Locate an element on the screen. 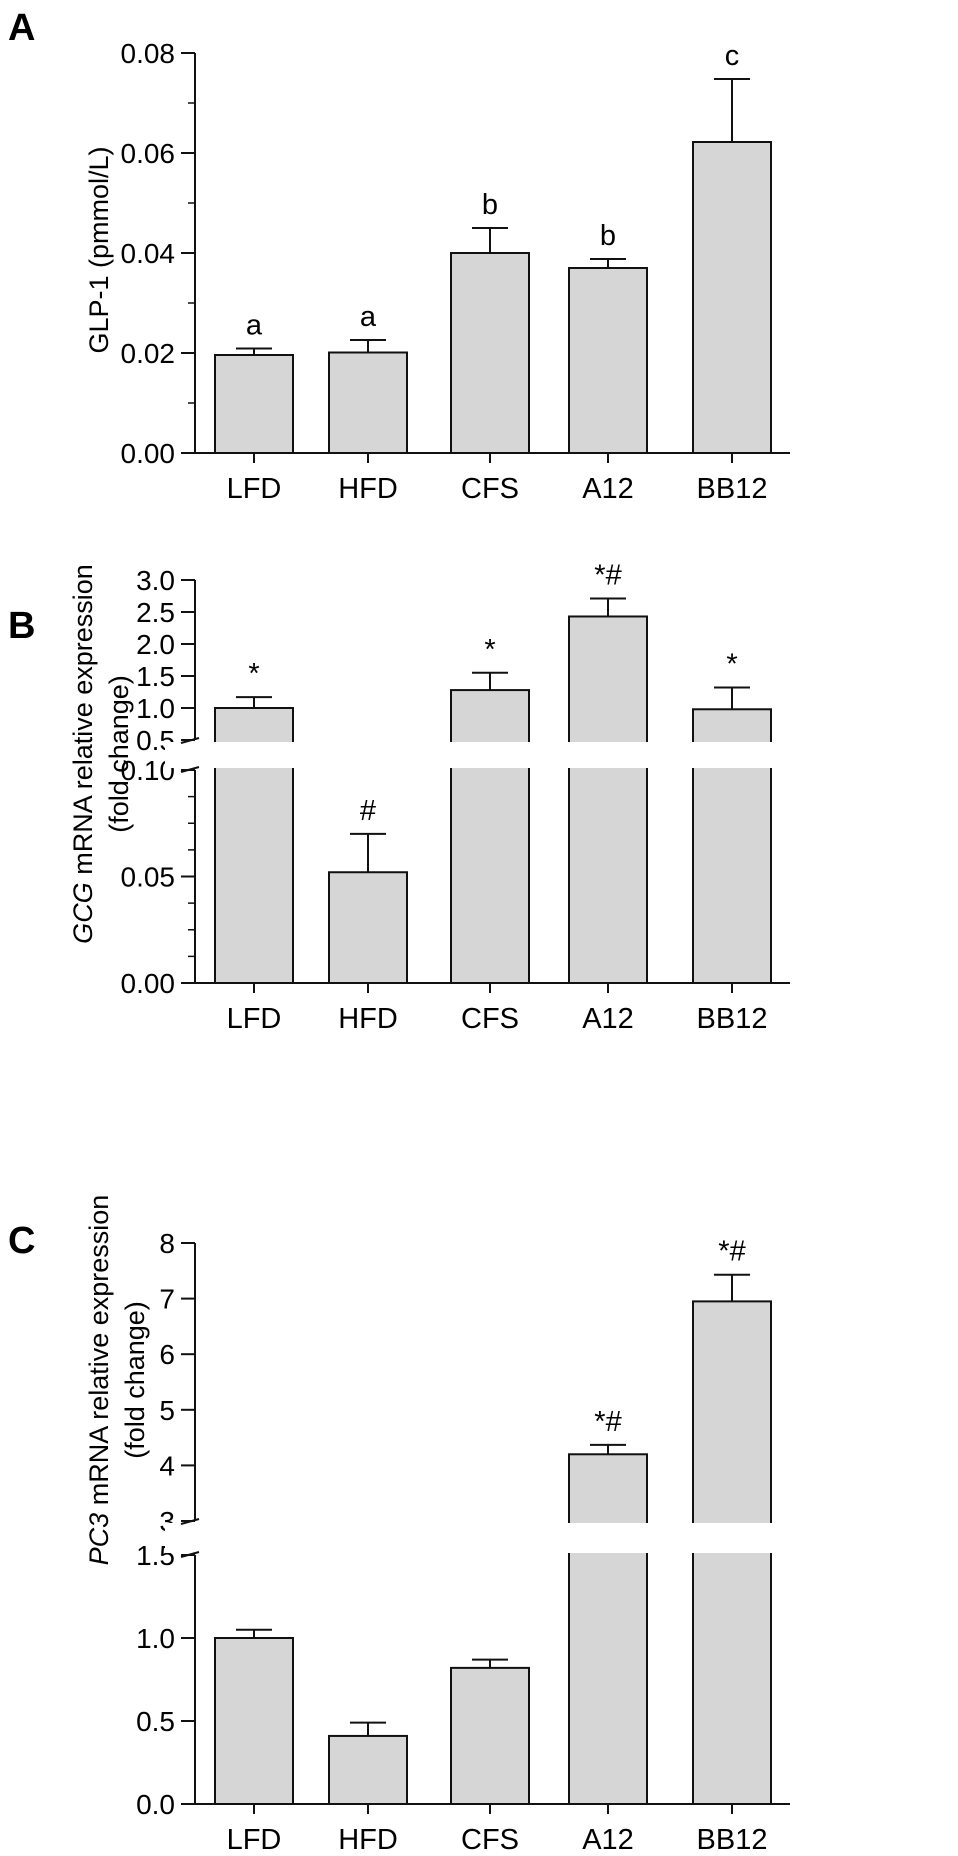 The height and width of the screenshot is (1856, 958). panel-b-ytick-label-1-2: 1.5 is located at coordinates (155, 676).